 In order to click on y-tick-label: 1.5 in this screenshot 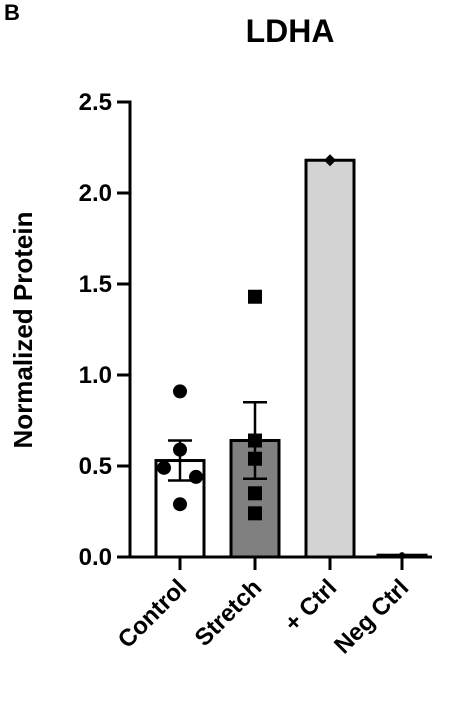, I will do `click(95, 284)`.